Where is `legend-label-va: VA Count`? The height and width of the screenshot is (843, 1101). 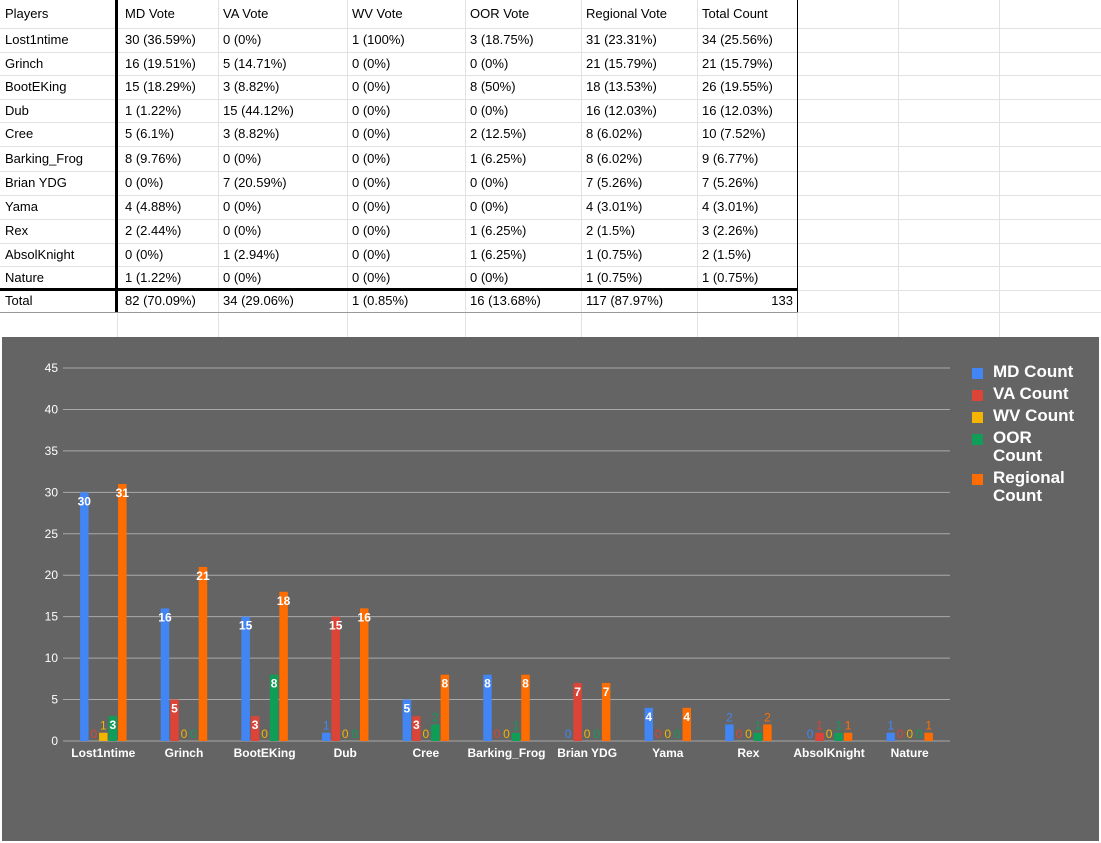
legend-label-va: VA Count is located at coordinates (1031, 393).